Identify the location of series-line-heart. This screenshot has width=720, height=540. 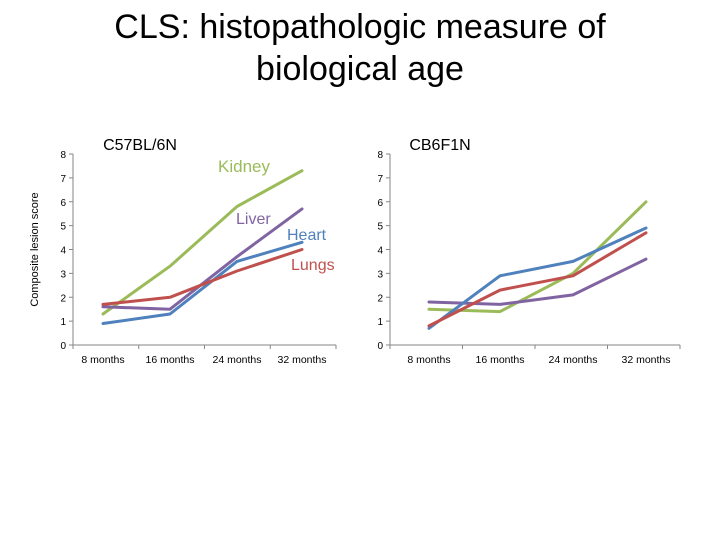
(202, 282).